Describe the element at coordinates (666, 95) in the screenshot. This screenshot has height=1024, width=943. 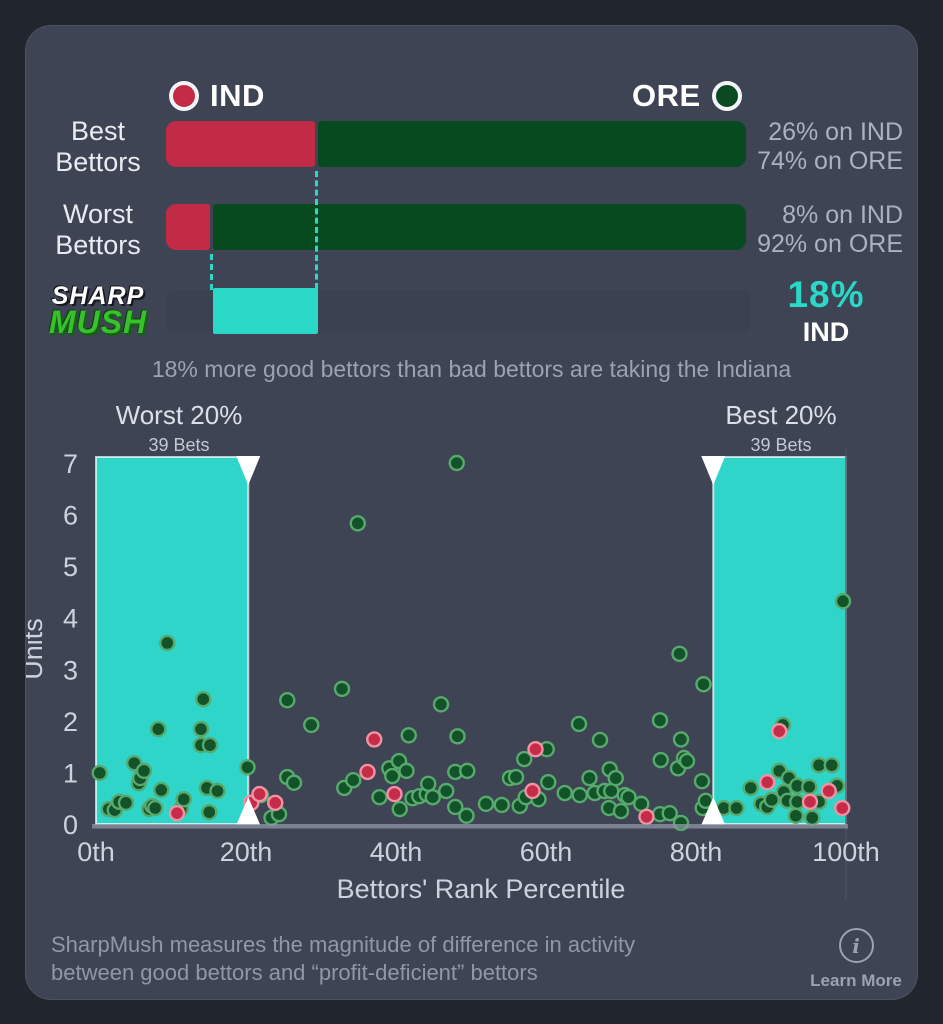
I see `ore-legend-label: ORE` at that location.